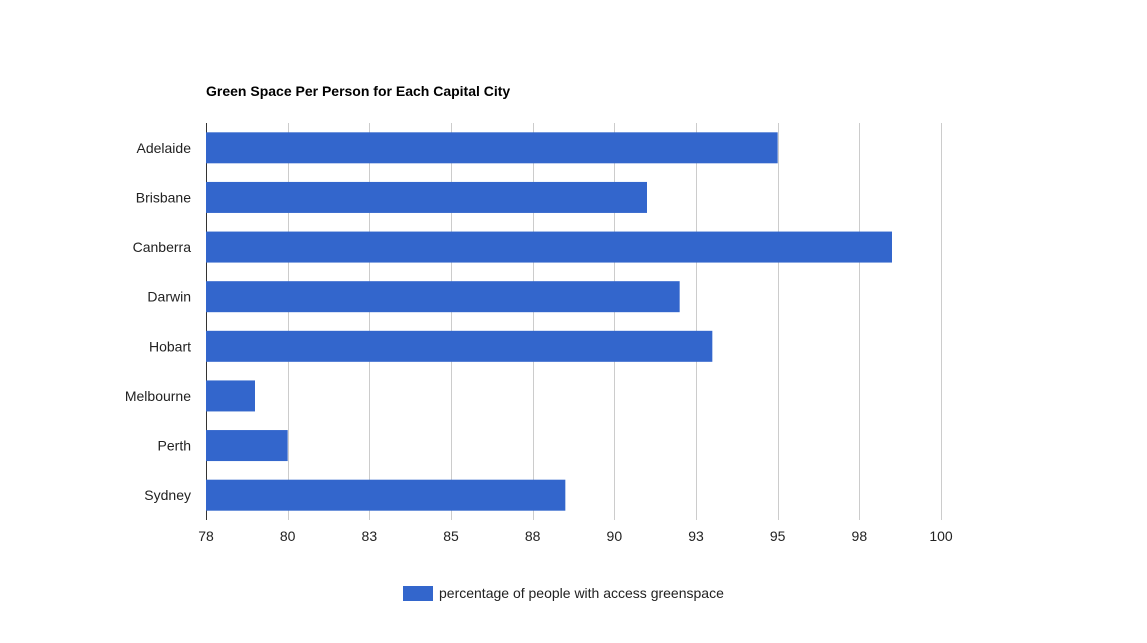  I want to click on category-label: Darwin, so click(169, 297).